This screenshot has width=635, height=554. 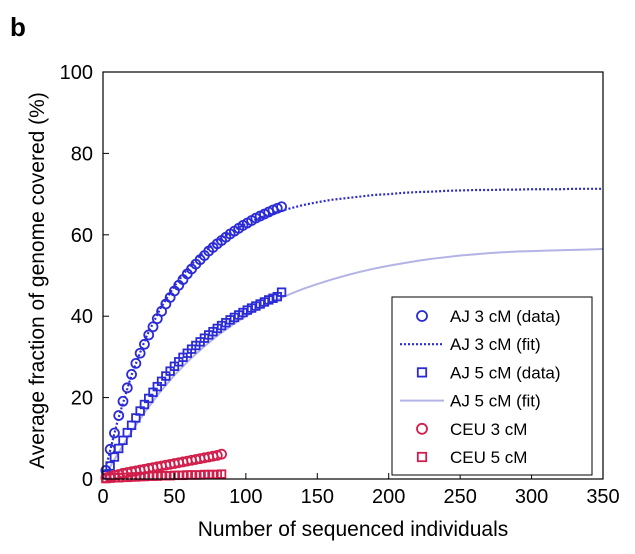 What do you see at coordinates (317, 497) in the screenshot?
I see `x-tick-label: 150` at bounding box center [317, 497].